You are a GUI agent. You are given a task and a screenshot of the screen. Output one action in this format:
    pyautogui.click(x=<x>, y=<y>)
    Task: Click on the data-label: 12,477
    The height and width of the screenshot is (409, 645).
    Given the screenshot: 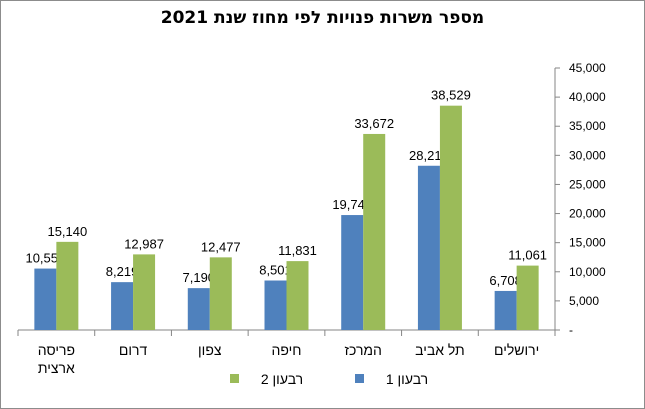 What is the action you would take?
    pyautogui.click(x=221, y=246)
    